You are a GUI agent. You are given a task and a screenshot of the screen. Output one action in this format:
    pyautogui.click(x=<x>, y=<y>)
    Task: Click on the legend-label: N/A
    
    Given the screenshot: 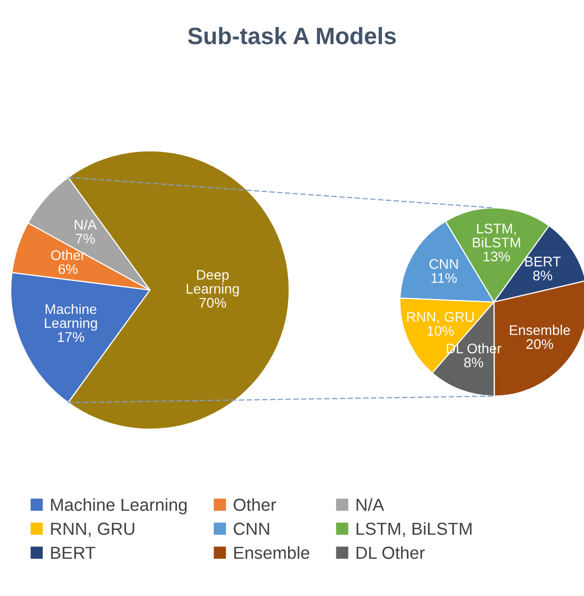 What is the action you would take?
    pyautogui.click(x=370, y=504)
    